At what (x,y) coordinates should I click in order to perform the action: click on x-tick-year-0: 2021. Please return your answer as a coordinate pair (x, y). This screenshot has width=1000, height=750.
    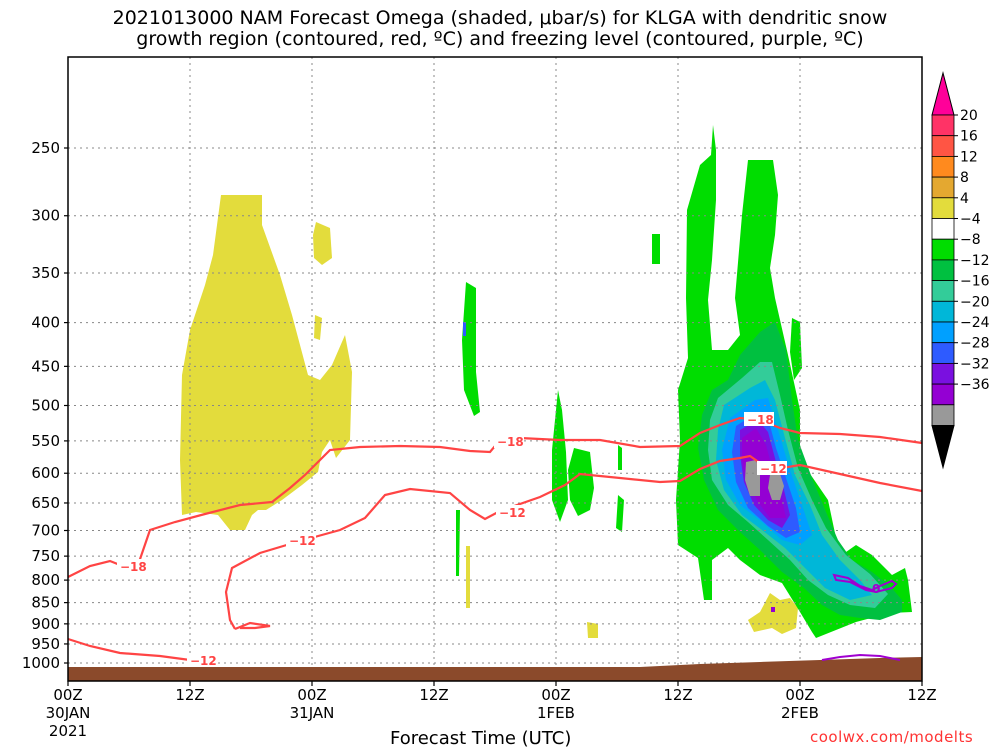
    Looking at the image, I should click on (68, 731).